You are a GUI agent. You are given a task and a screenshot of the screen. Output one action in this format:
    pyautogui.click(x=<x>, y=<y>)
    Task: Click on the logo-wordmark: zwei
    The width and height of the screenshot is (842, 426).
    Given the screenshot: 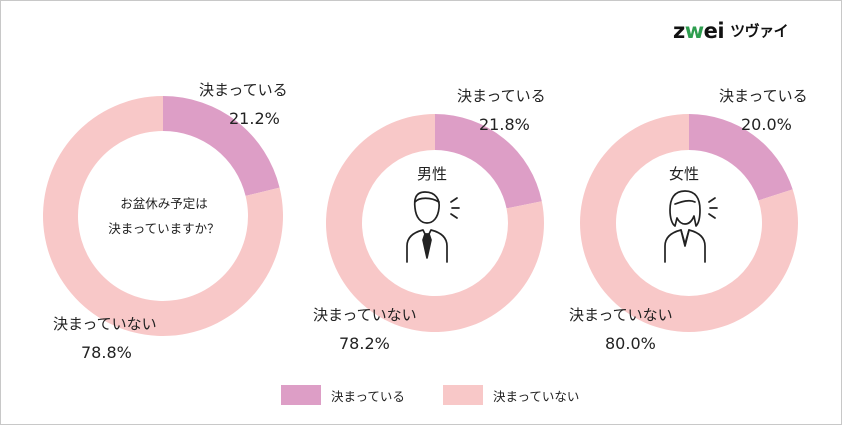 What is the action you would take?
    pyautogui.click(x=699, y=31)
    